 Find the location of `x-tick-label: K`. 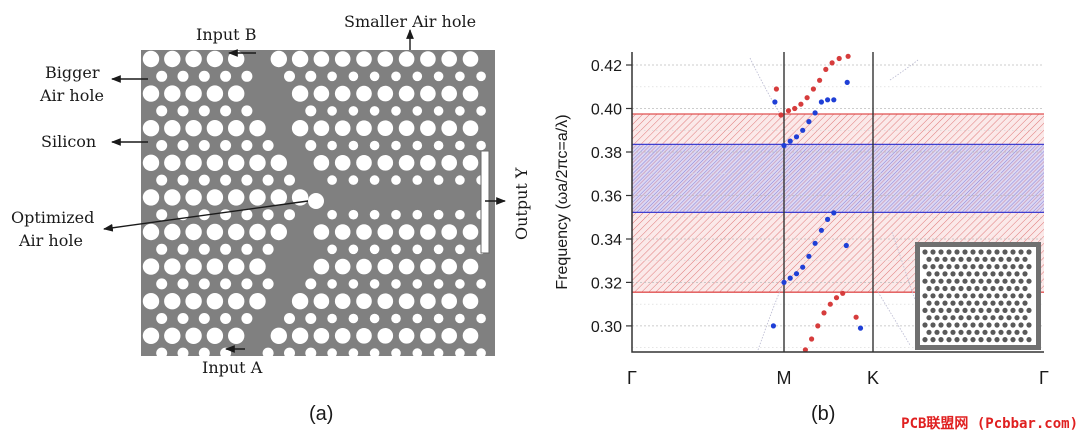

x-tick-label: K is located at coordinates (873, 378).